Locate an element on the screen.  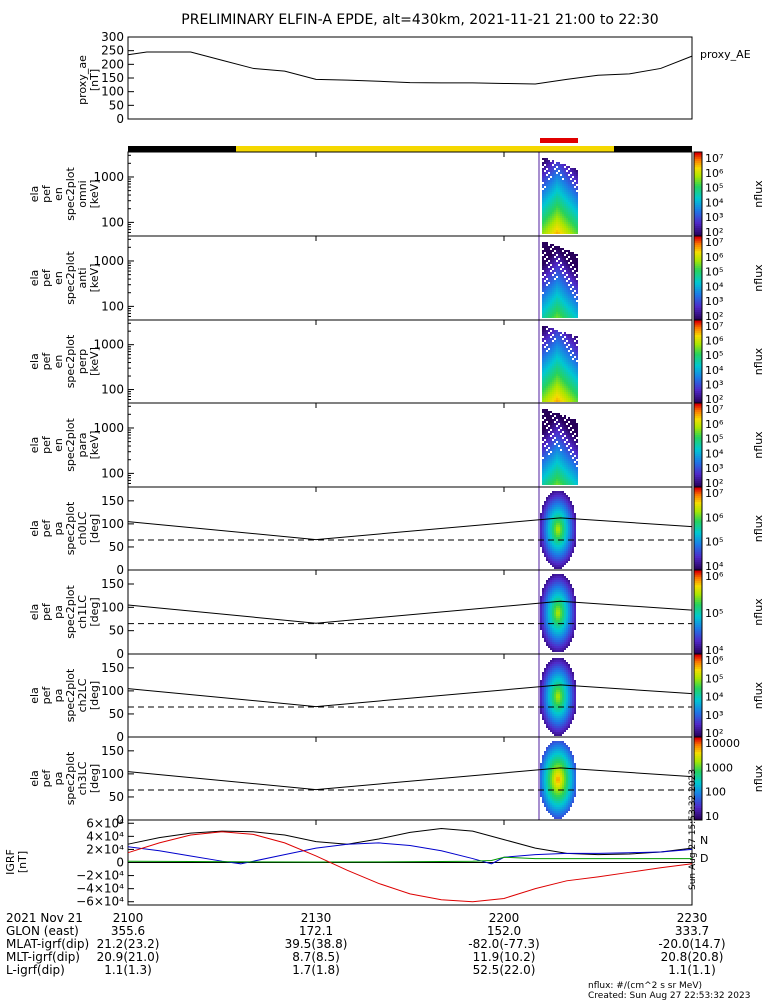
noise-strip is located at coordinates (539, 445).